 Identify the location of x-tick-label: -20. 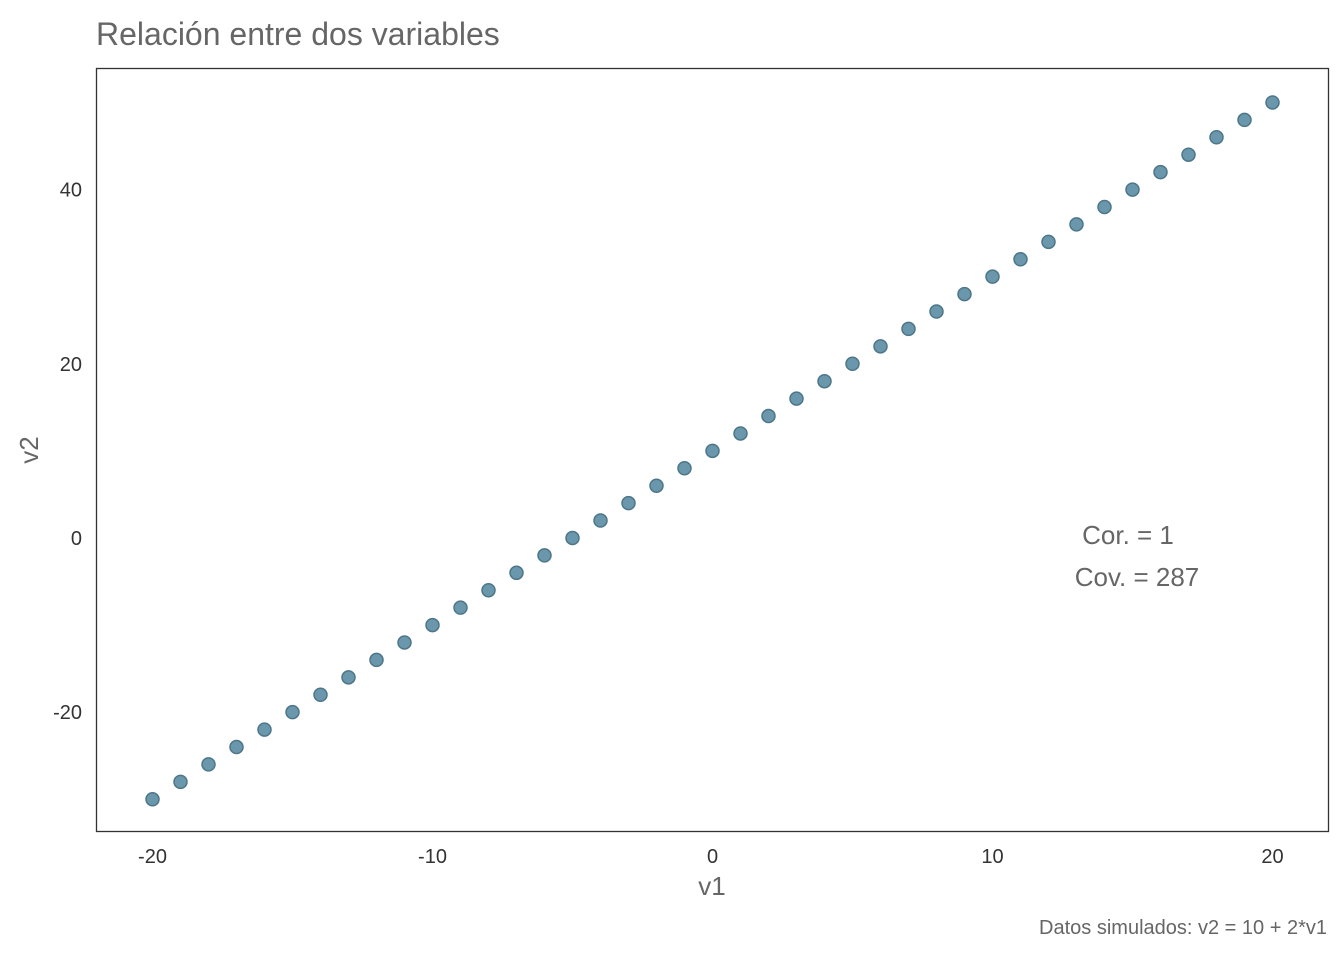
(152, 857).